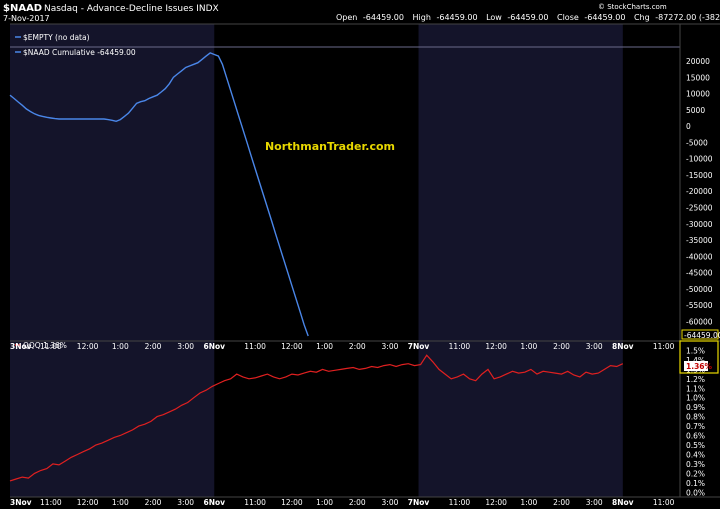  What do you see at coordinates (695, 350) in the screenshot?
I see `y-tick-label: 1.5%` at bounding box center [695, 350].